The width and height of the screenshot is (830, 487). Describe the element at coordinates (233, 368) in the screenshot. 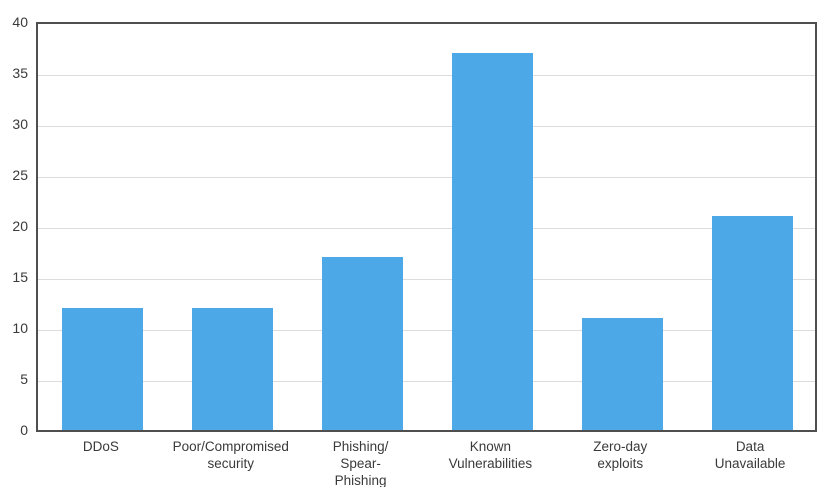

I see `bar-poor-compromised` at that location.